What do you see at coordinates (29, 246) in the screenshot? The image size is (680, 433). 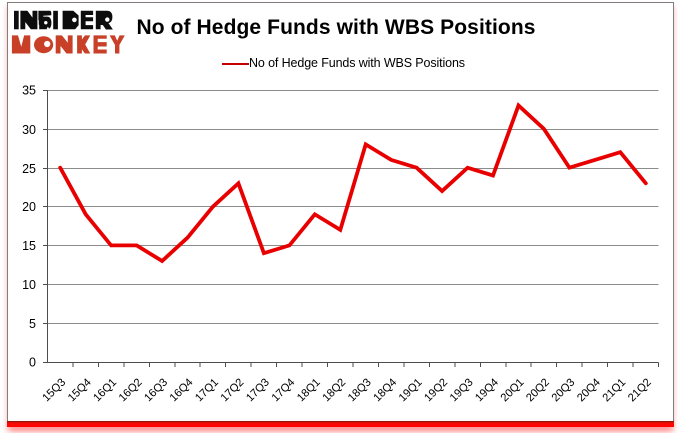 I see `svg-text: 15` at bounding box center [29, 246].